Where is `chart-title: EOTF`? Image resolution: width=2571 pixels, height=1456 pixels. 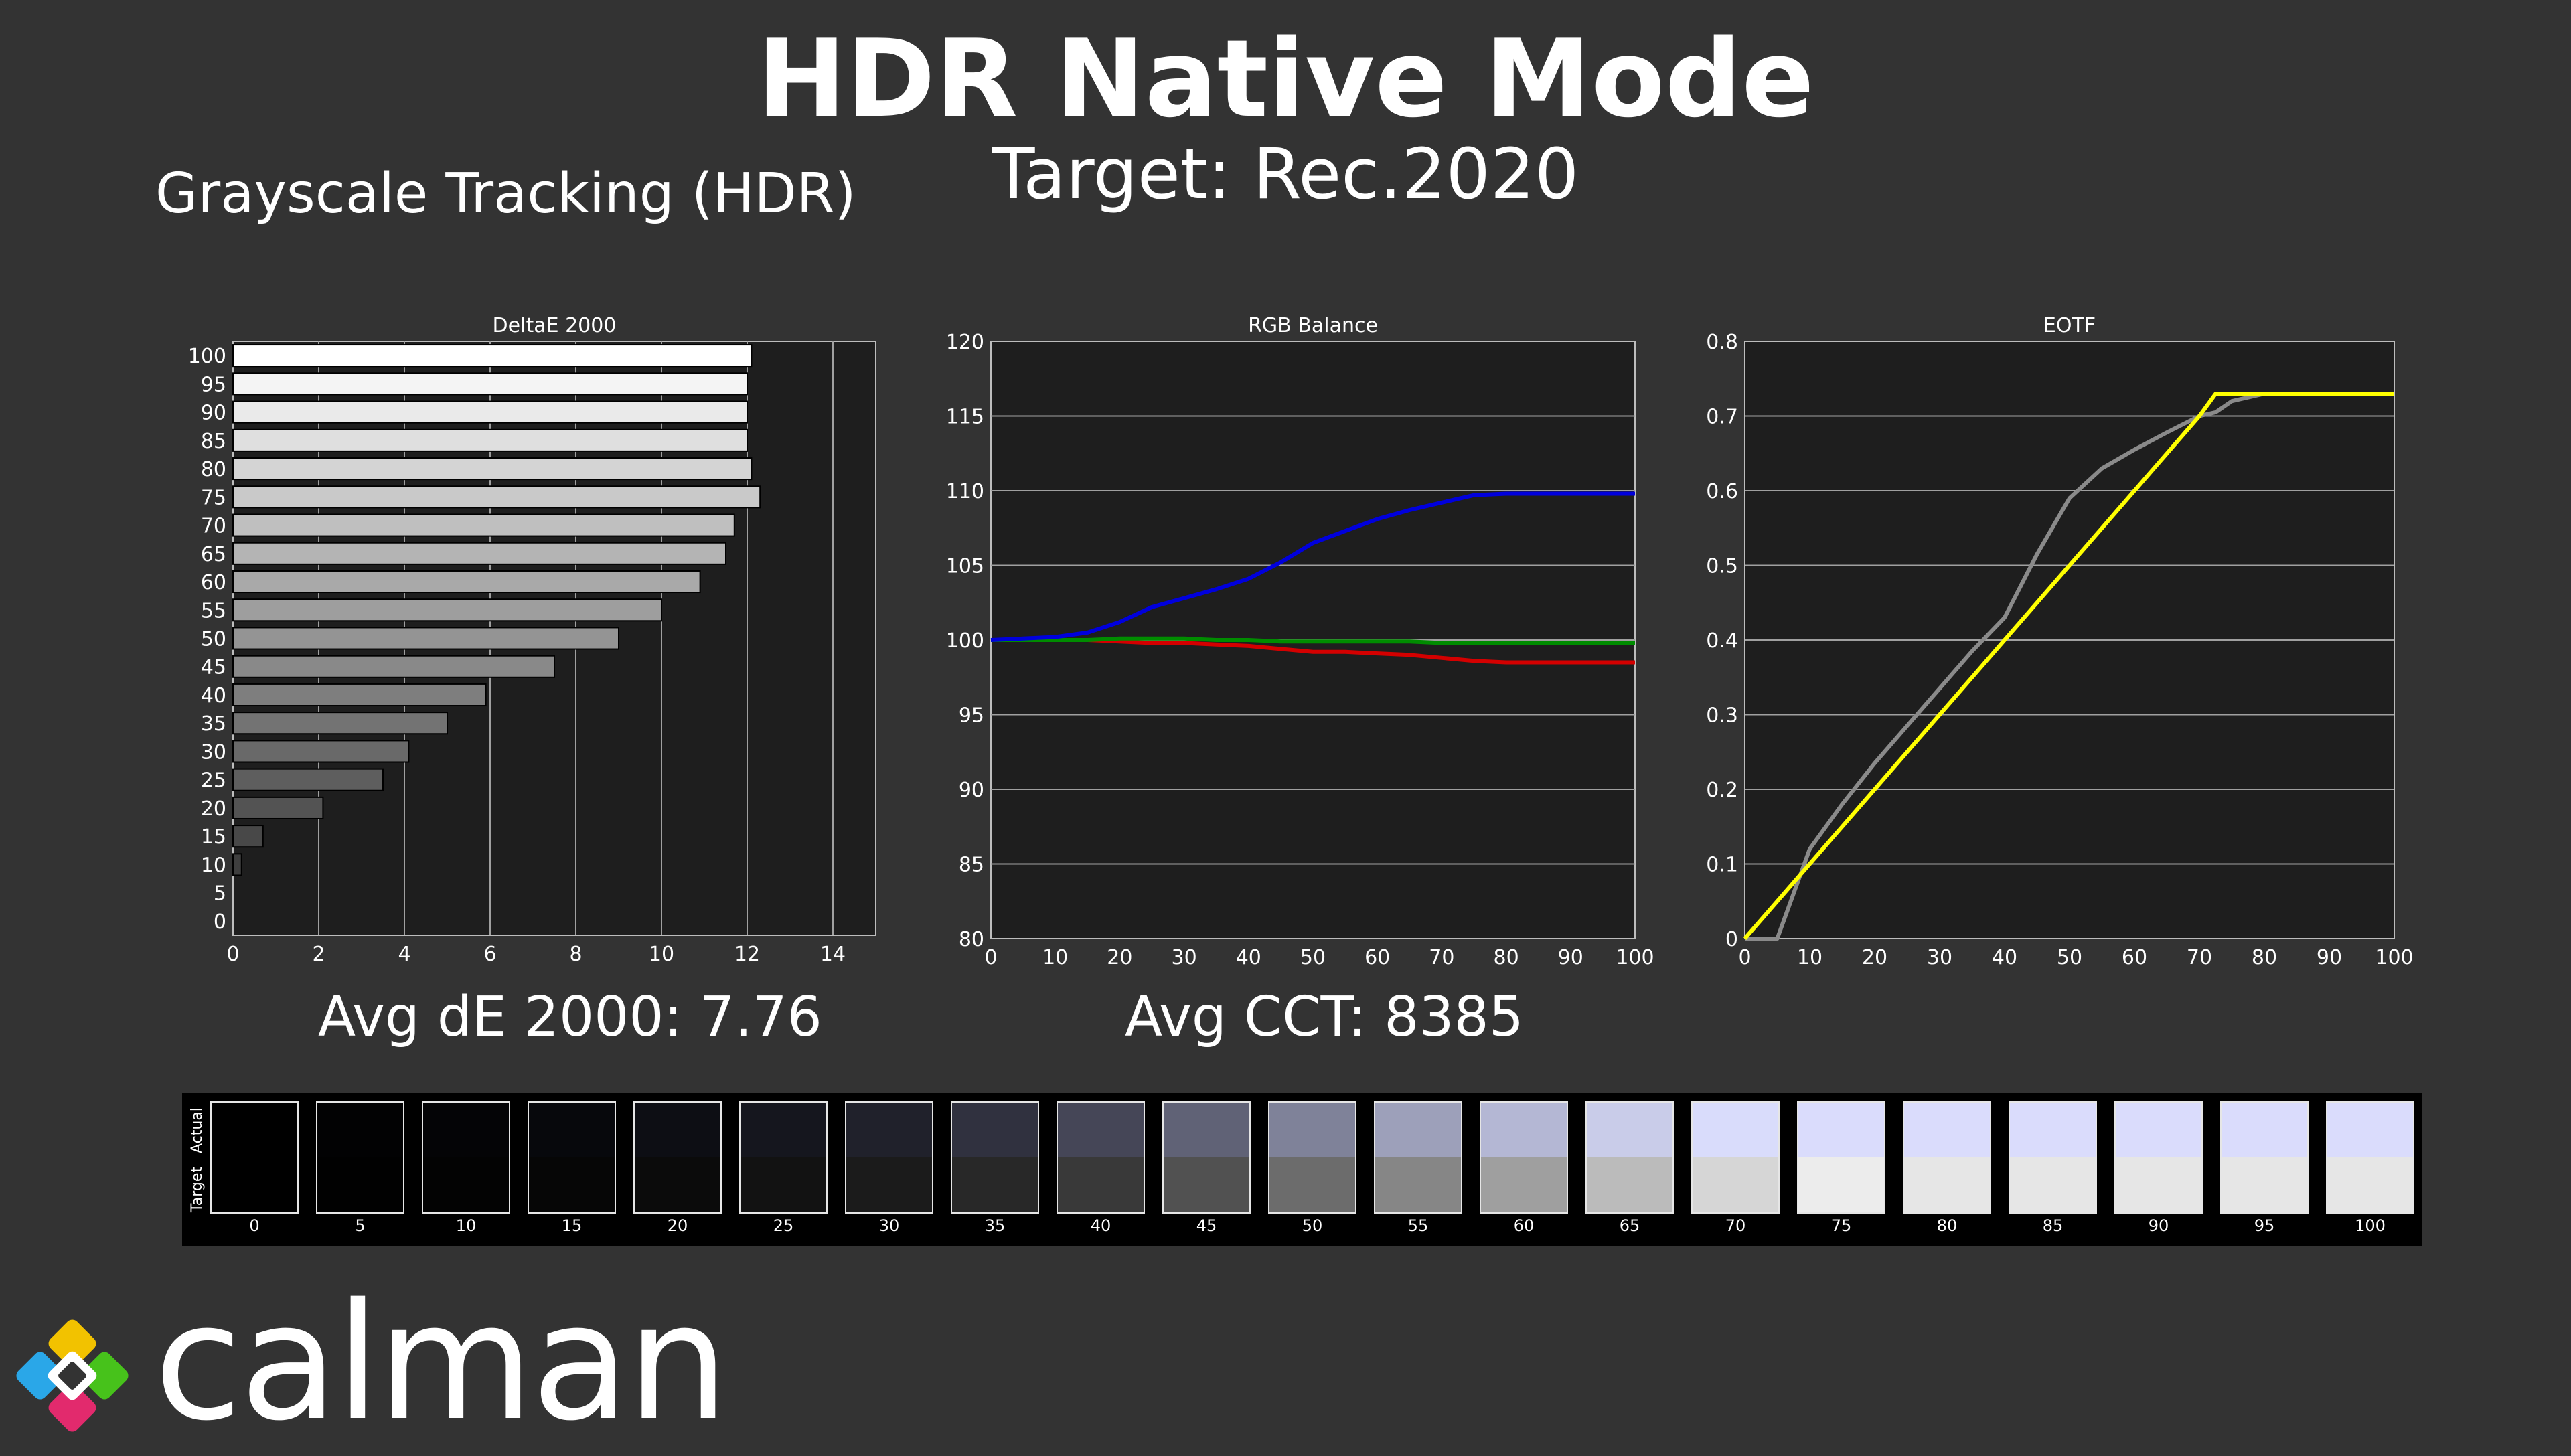 chart-title: EOTF is located at coordinates (2069, 325).